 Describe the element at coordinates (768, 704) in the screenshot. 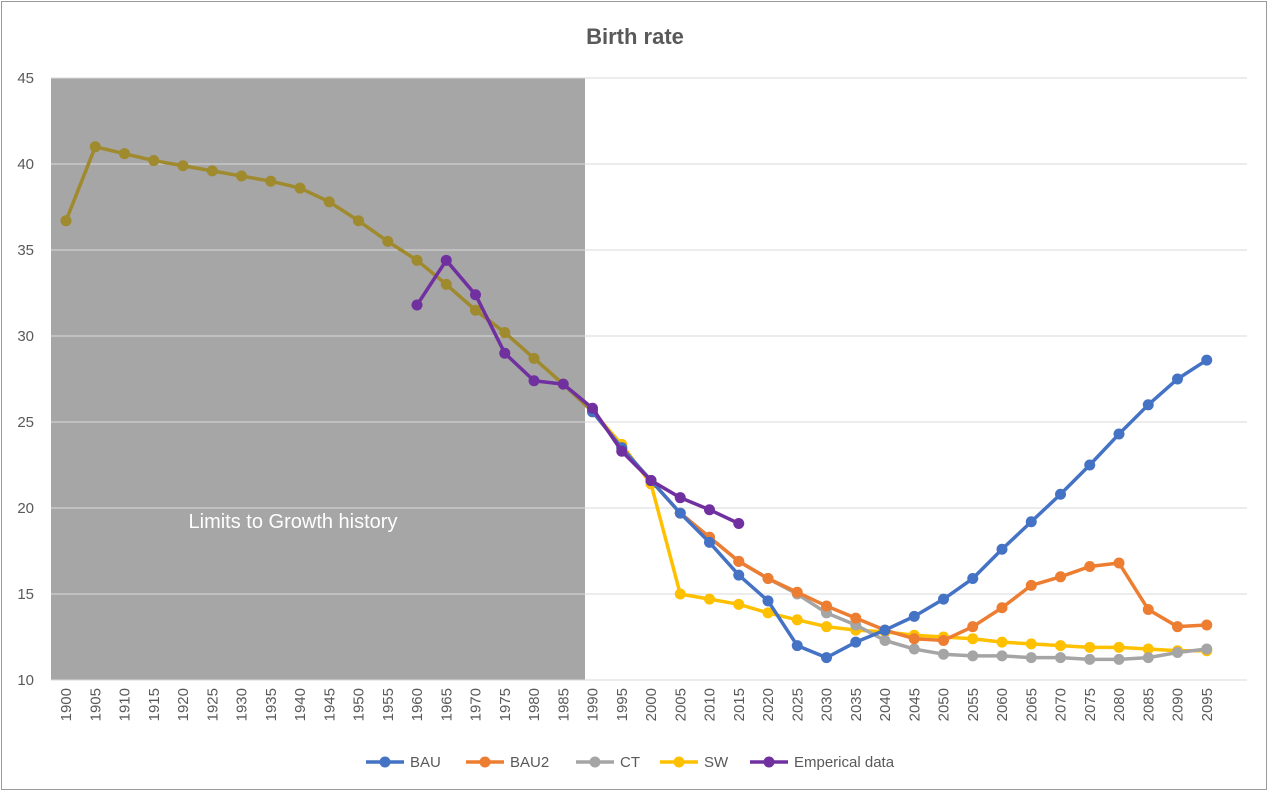

I see `x-tick-label: 2020` at that location.